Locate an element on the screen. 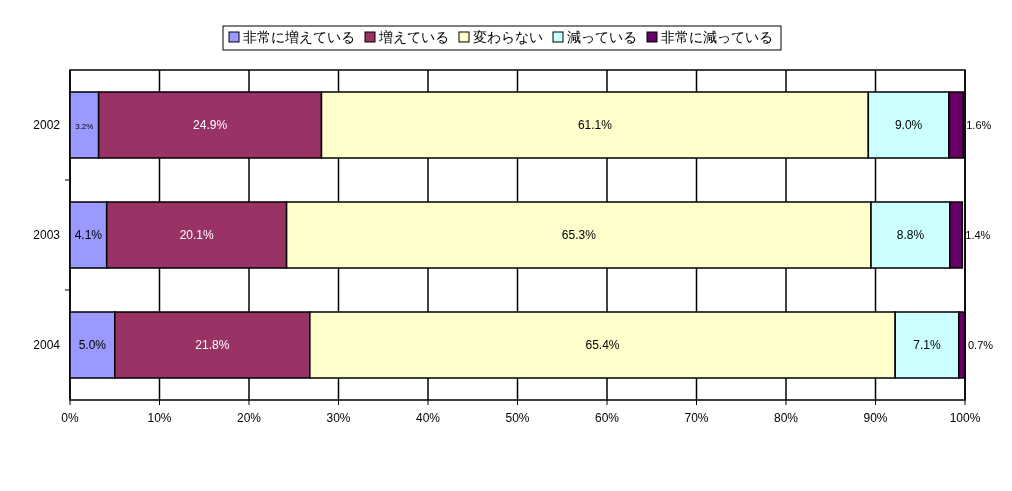 This screenshot has width=1012, height=491. data-label: 1.6% is located at coordinates (979, 125).